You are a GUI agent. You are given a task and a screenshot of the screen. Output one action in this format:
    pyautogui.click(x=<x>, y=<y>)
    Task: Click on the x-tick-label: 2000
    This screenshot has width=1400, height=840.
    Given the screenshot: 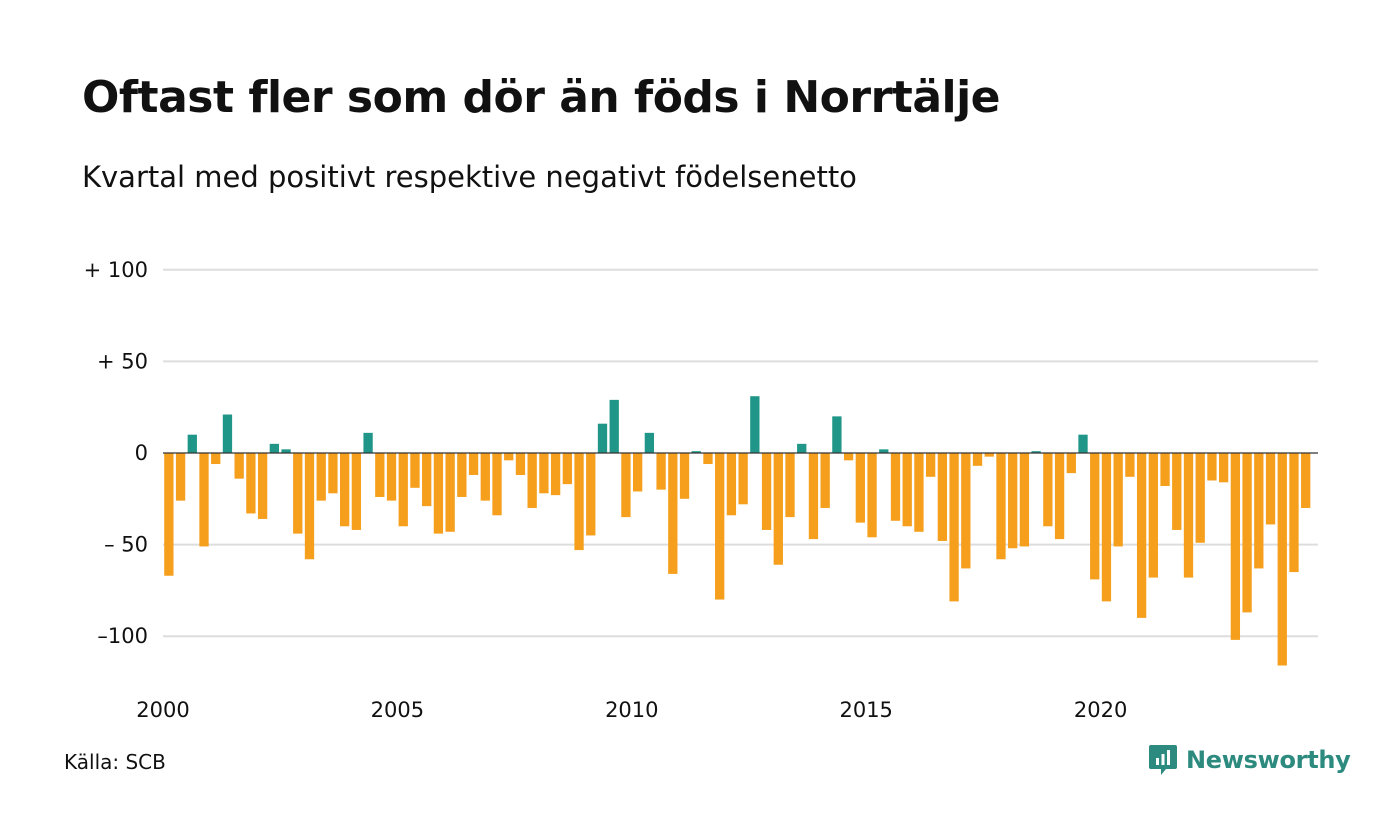 What is the action you would take?
    pyautogui.click(x=162, y=710)
    